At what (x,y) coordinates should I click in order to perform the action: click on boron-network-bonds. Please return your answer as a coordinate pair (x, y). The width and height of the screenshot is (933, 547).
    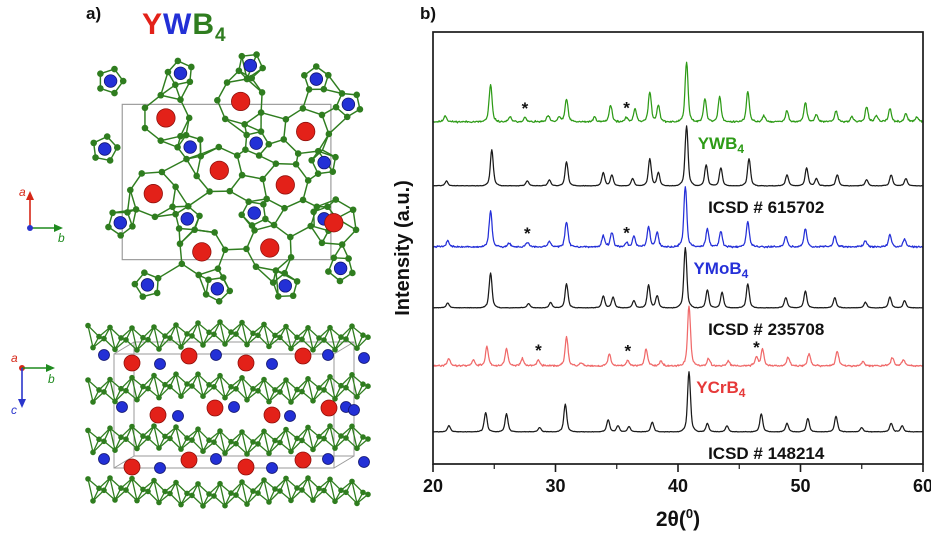
    Looking at the image, I should click on (226, 177).